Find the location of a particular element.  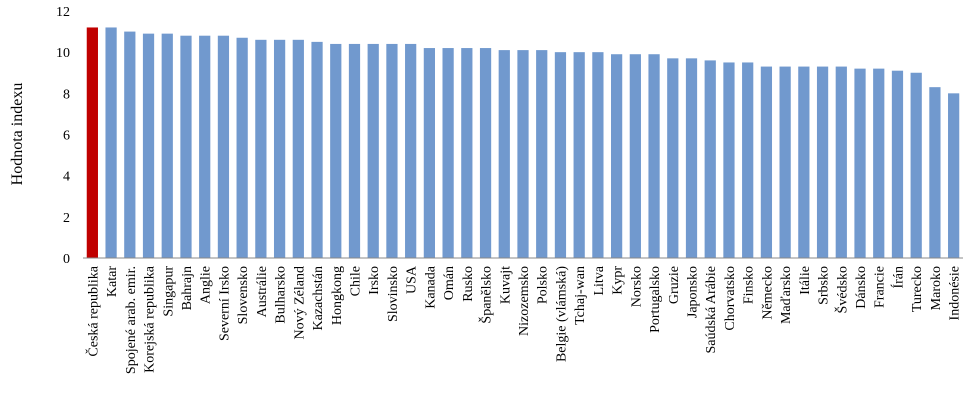

x-tick-label: Itálie is located at coordinates (805, 280).